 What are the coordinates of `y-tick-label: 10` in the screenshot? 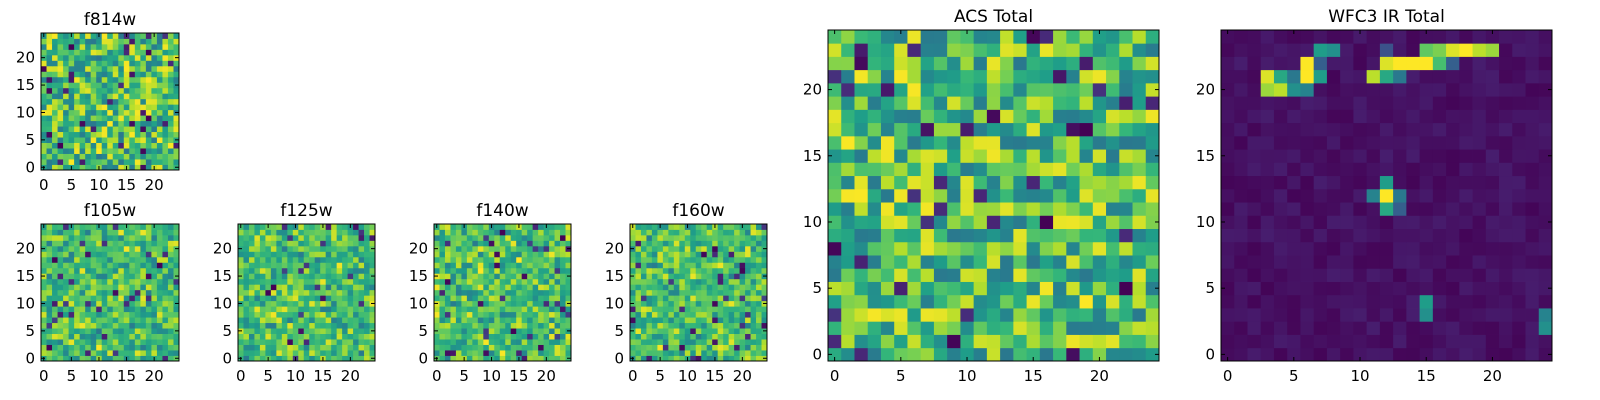 It's located at (418, 303).